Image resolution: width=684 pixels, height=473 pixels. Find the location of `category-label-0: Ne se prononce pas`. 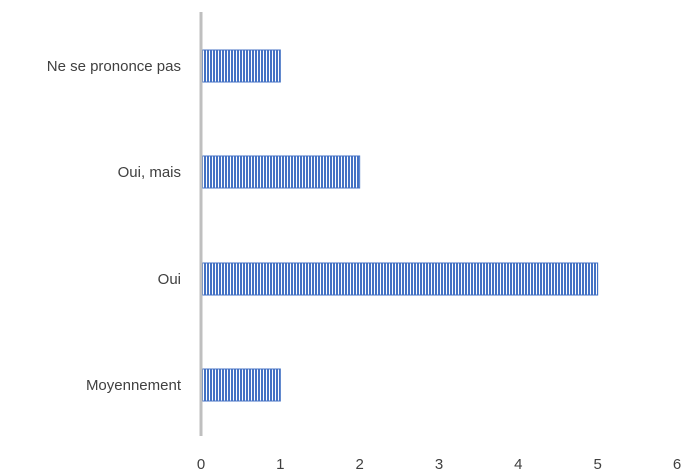

category-label-0: Ne se prononce pas is located at coordinates (114, 66).